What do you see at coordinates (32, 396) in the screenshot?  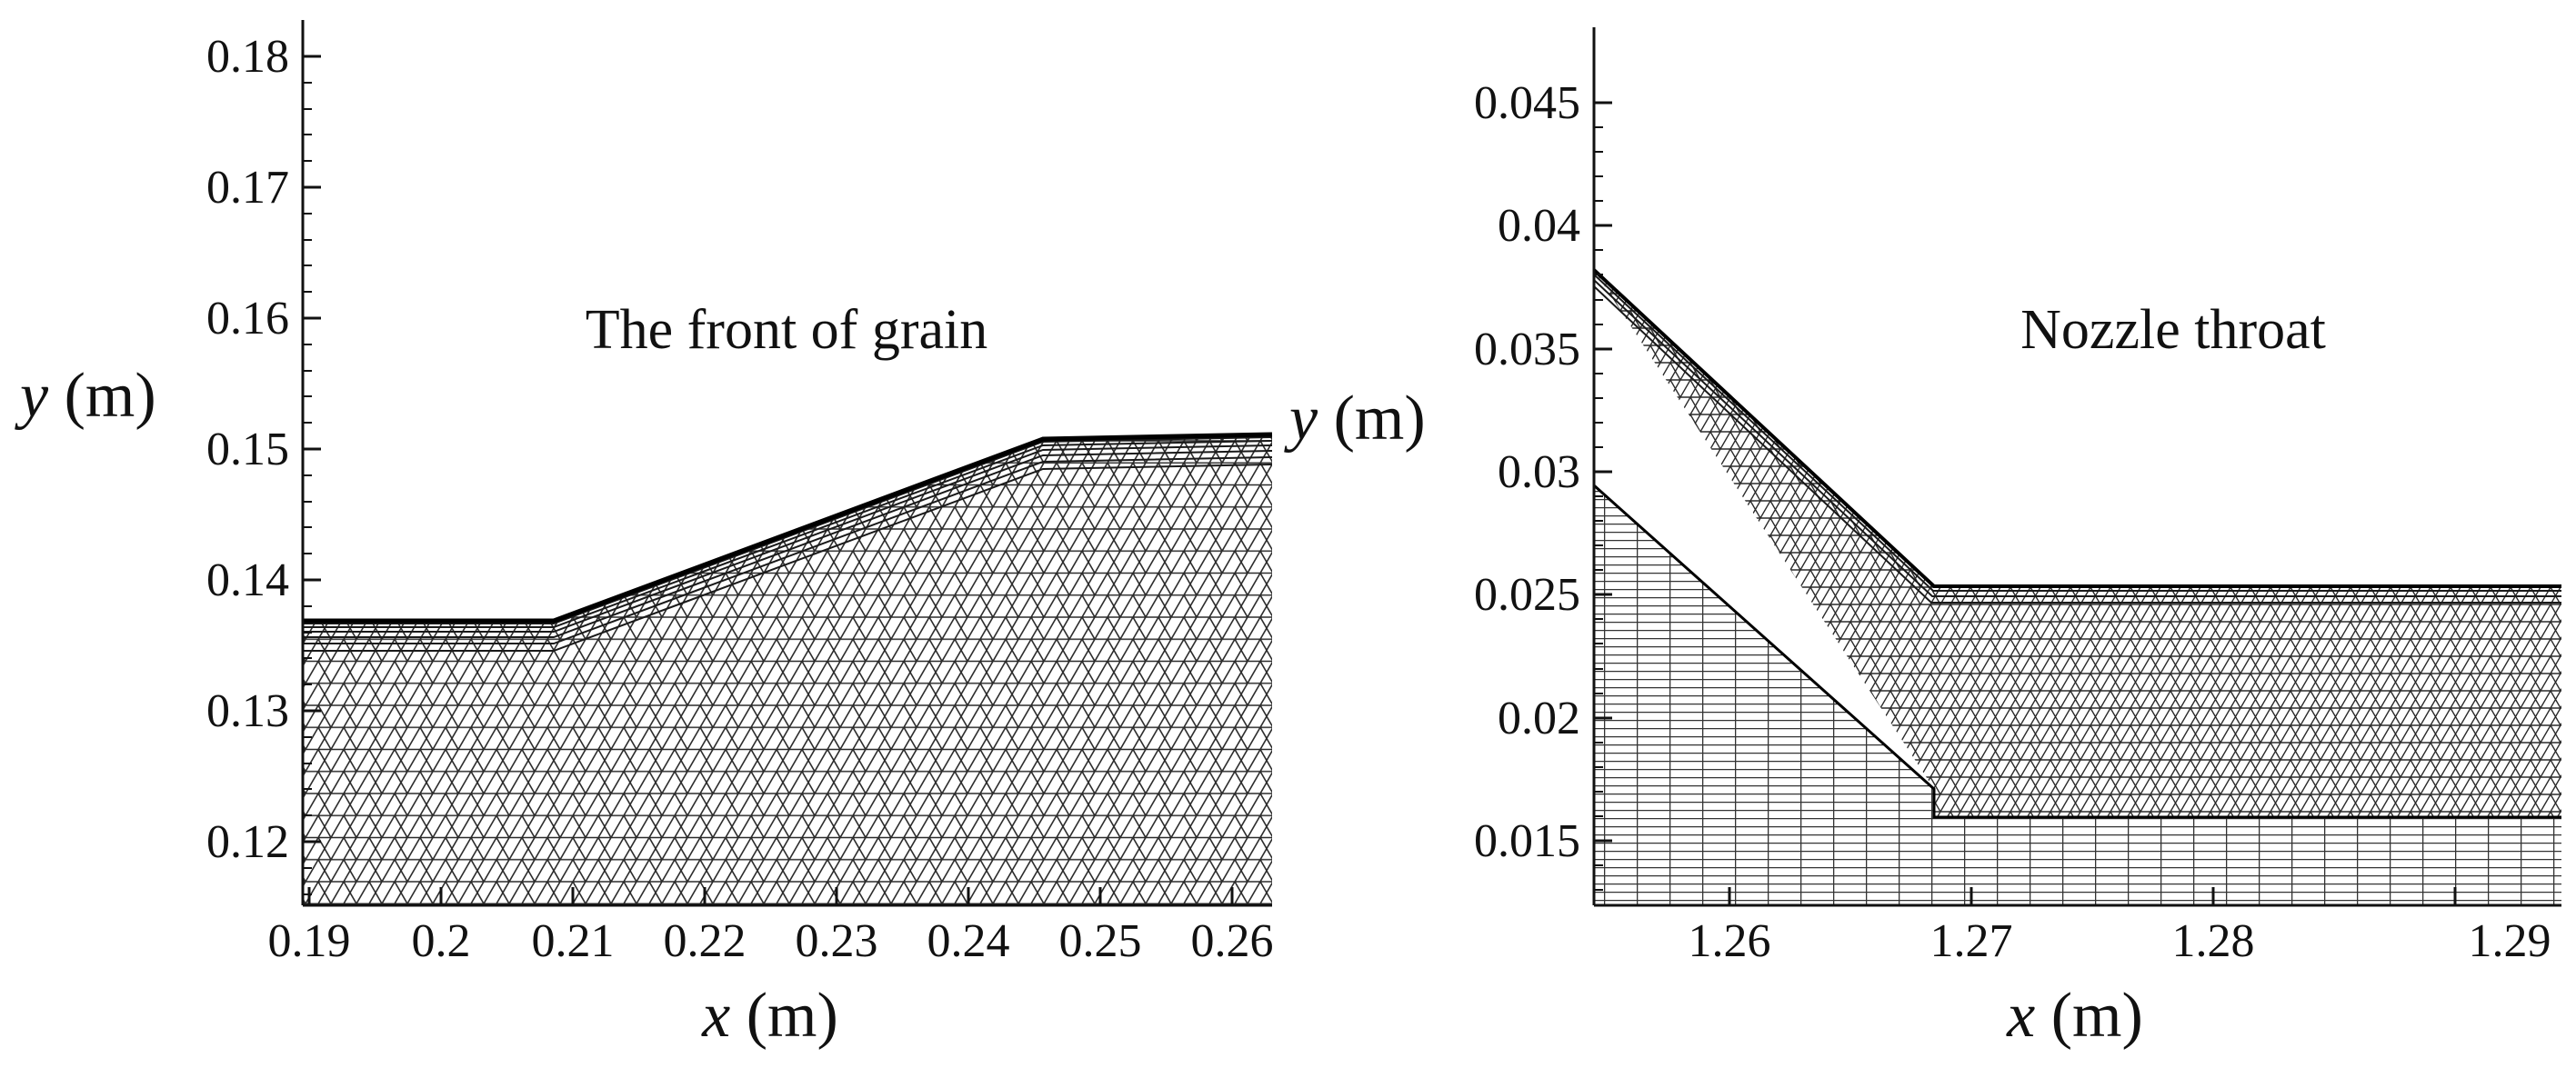 I see `left-y-axis-var: y` at bounding box center [32, 396].